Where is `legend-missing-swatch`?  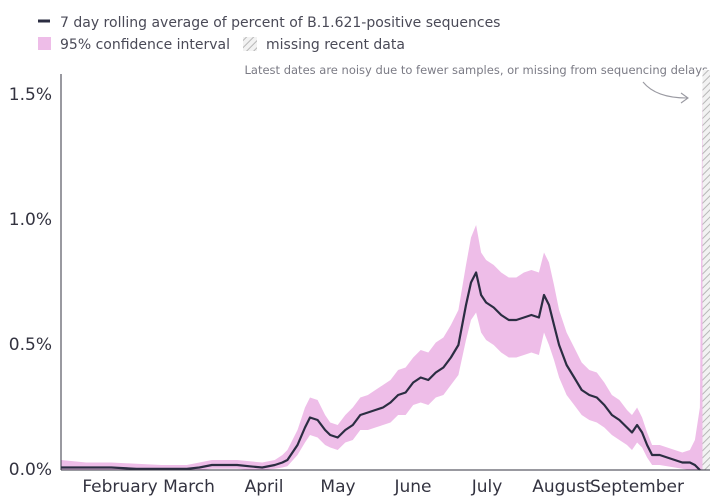
legend-missing-swatch is located at coordinates (250, 44).